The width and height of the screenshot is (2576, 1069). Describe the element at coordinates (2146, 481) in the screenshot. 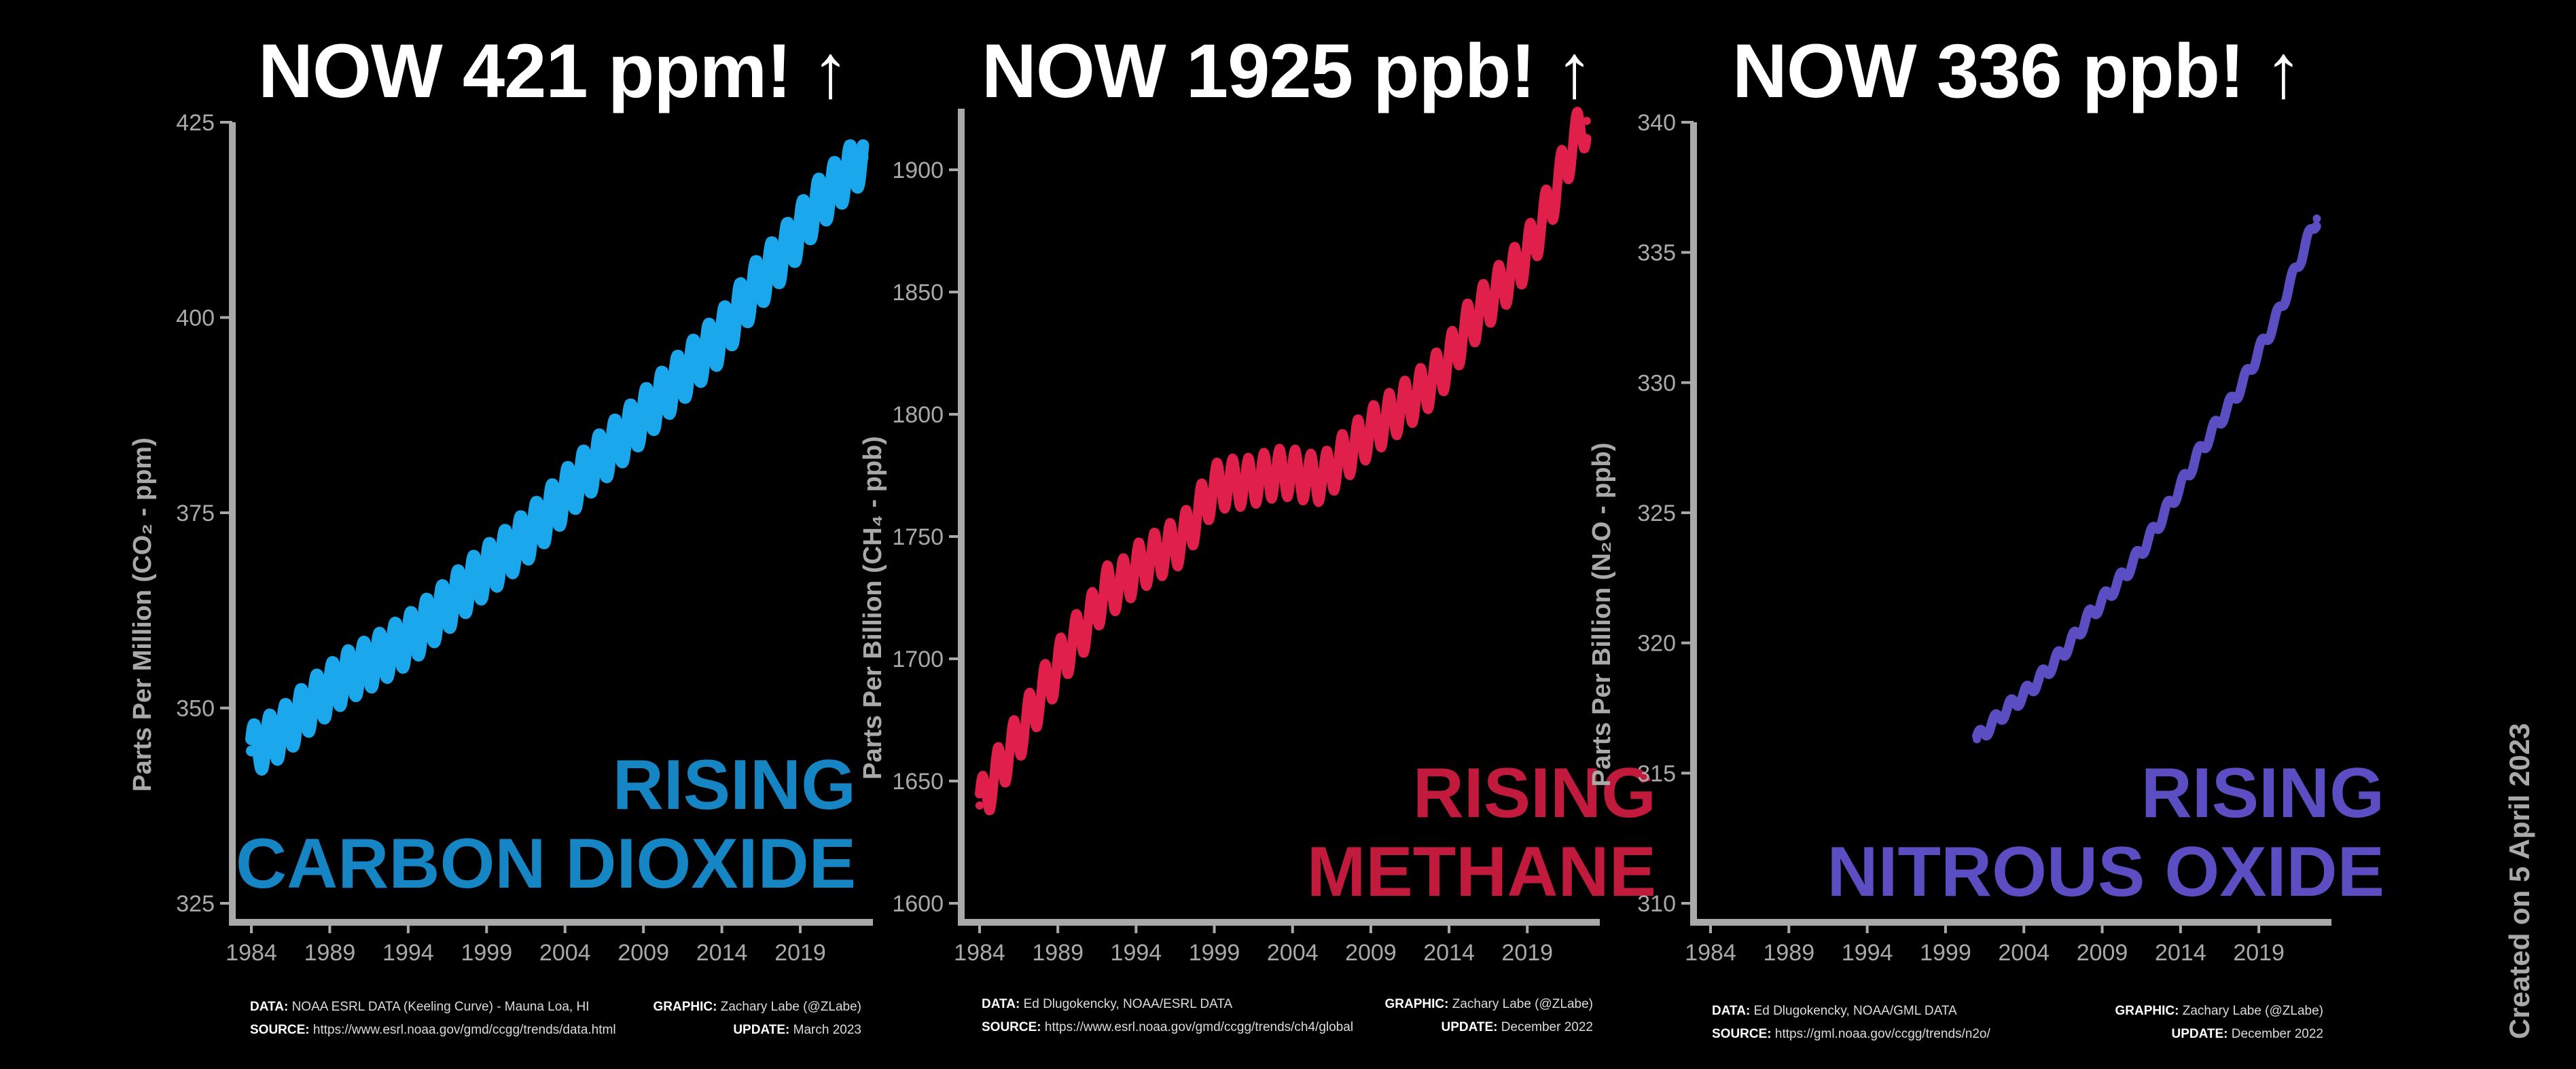

I see `n2o-series-line` at that location.